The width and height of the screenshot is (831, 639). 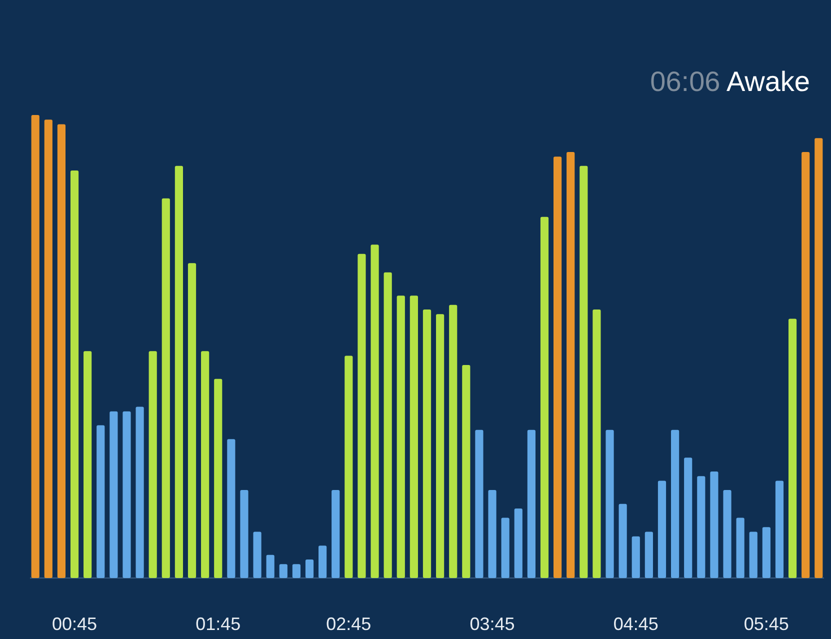 What do you see at coordinates (768, 81) in the screenshot?
I see `chart-title: Awake` at bounding box center [768, 81].